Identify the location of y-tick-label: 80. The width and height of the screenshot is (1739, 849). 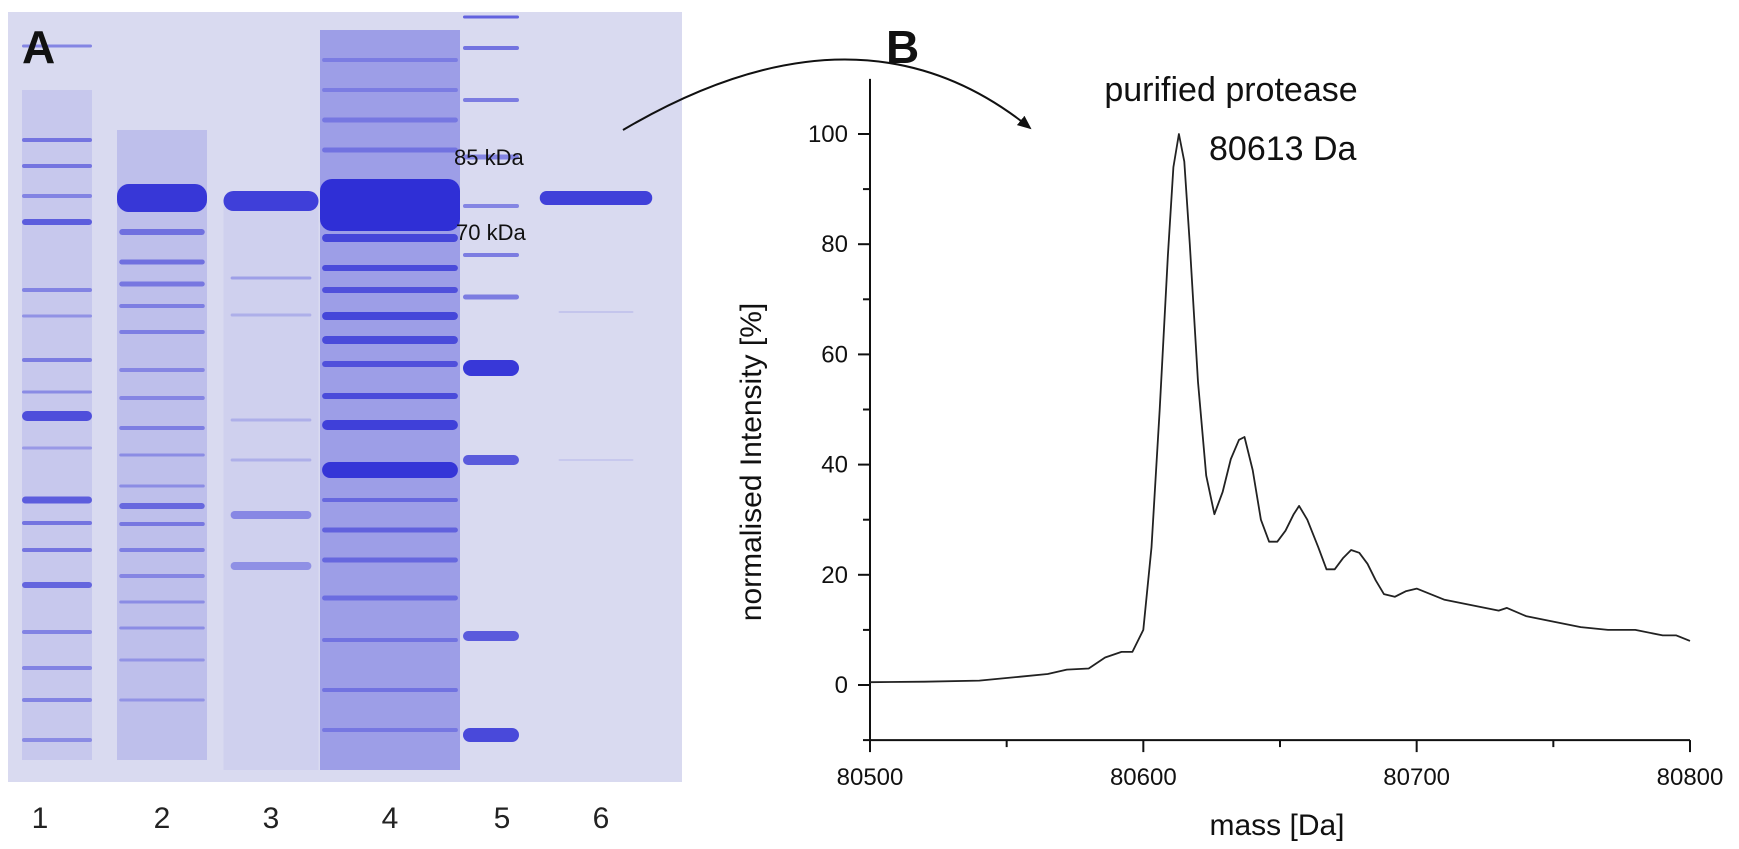
(834, 244).